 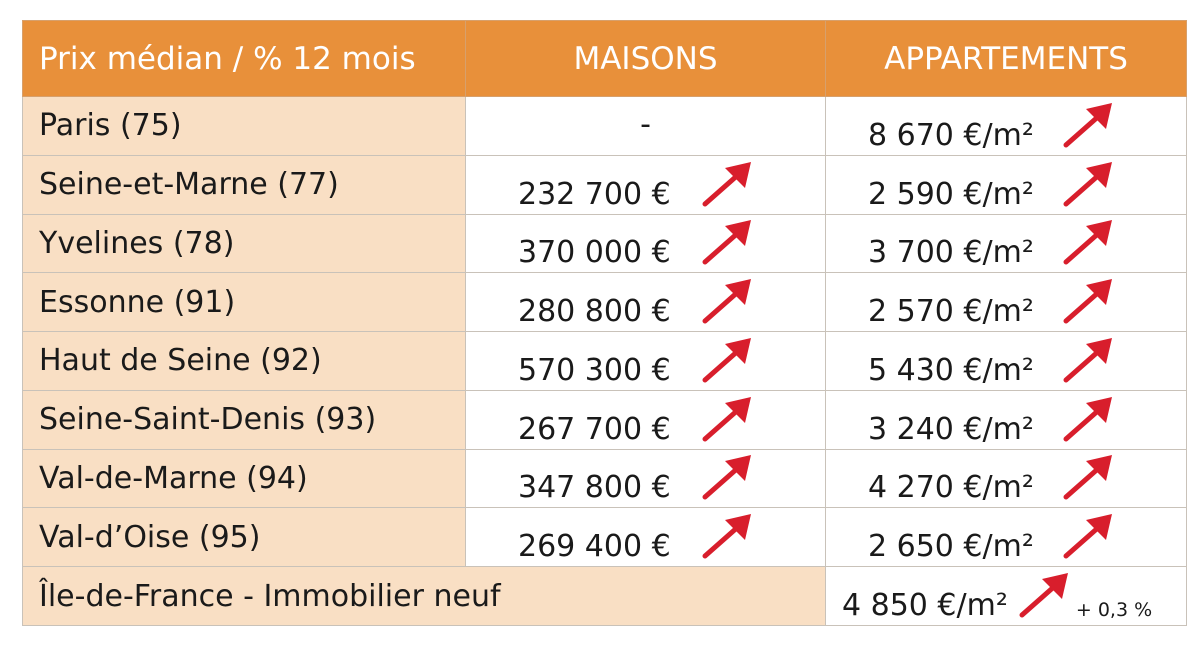 I want to click on department-label: Val-d’Oise (95), so click(x=244, y=537).